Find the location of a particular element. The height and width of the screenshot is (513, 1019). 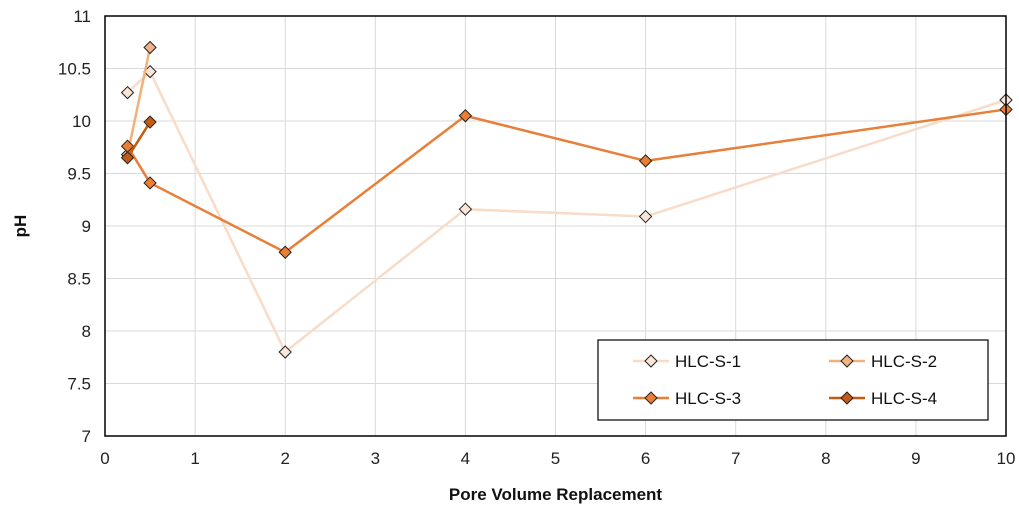

x-tick-label: 1 is located at coordinates (194, 458).